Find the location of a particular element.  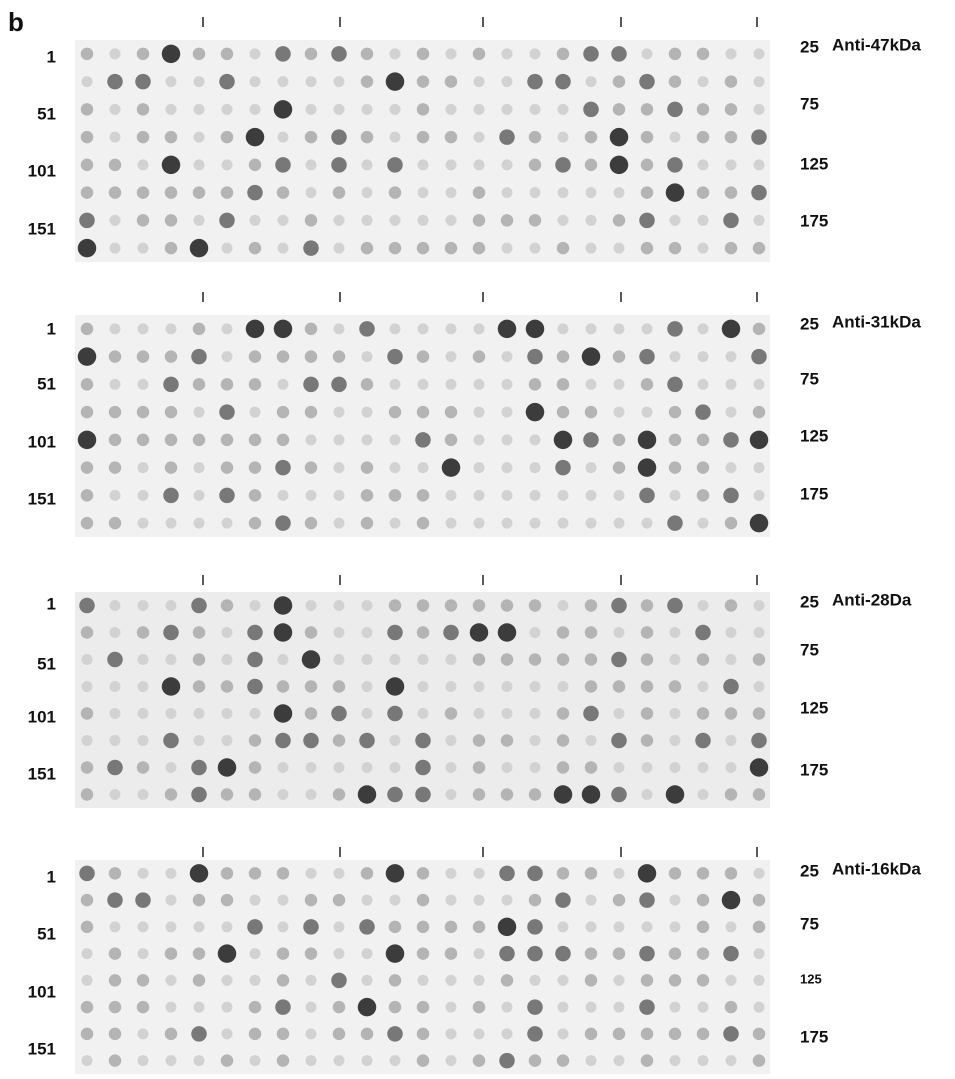

blot-membrane is located at coordinates (422, 700).